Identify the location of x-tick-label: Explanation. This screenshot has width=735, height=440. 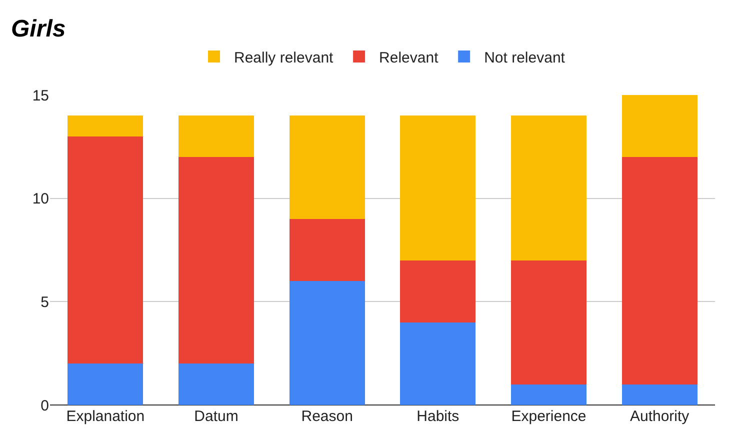
(105, 416).